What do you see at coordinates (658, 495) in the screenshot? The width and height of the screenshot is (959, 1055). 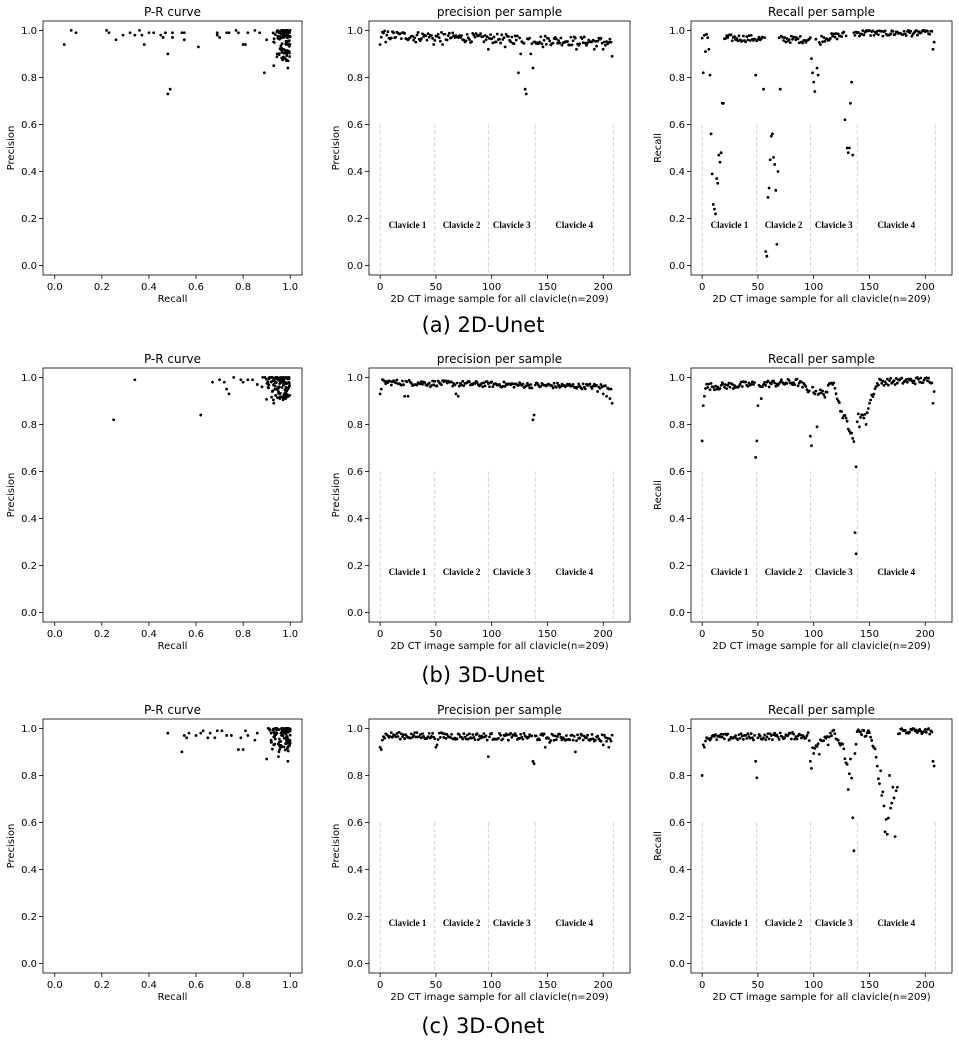 I see `y-axis-label: Recall` at bounding box center [658, 495].